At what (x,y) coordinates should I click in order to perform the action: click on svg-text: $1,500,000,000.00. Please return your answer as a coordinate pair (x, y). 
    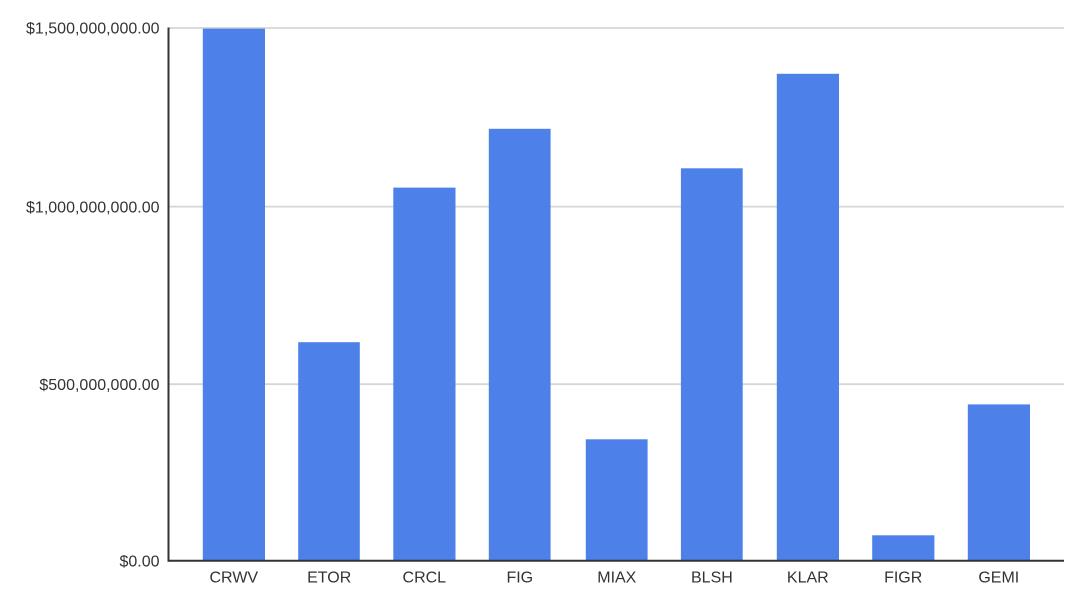
    Looking at the image, I should click on (93, 29).